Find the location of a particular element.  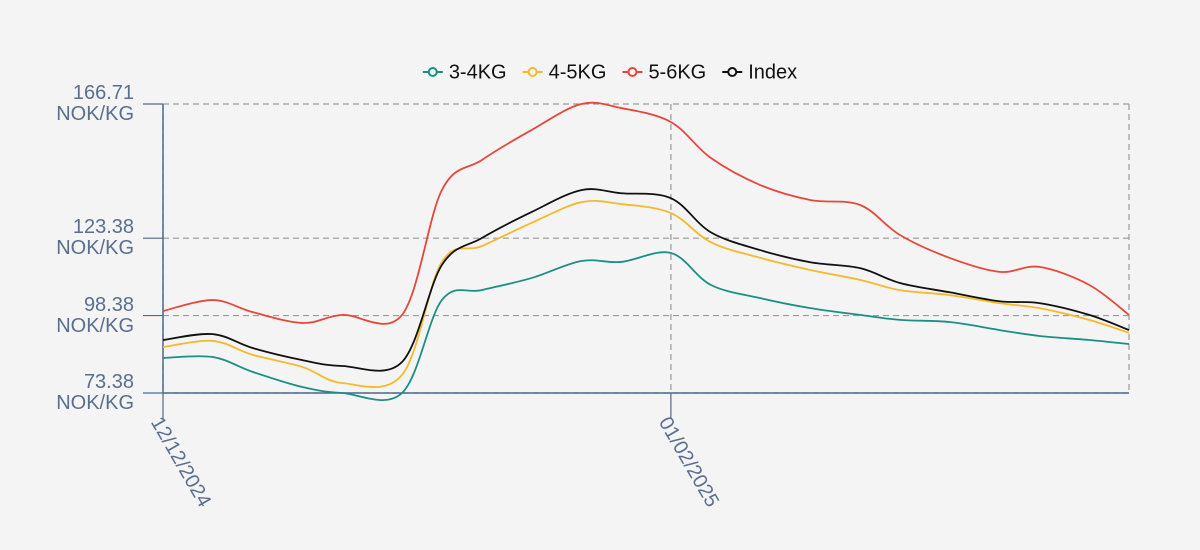

legend-item: 4-5KG is located at coordinates (564, 72).